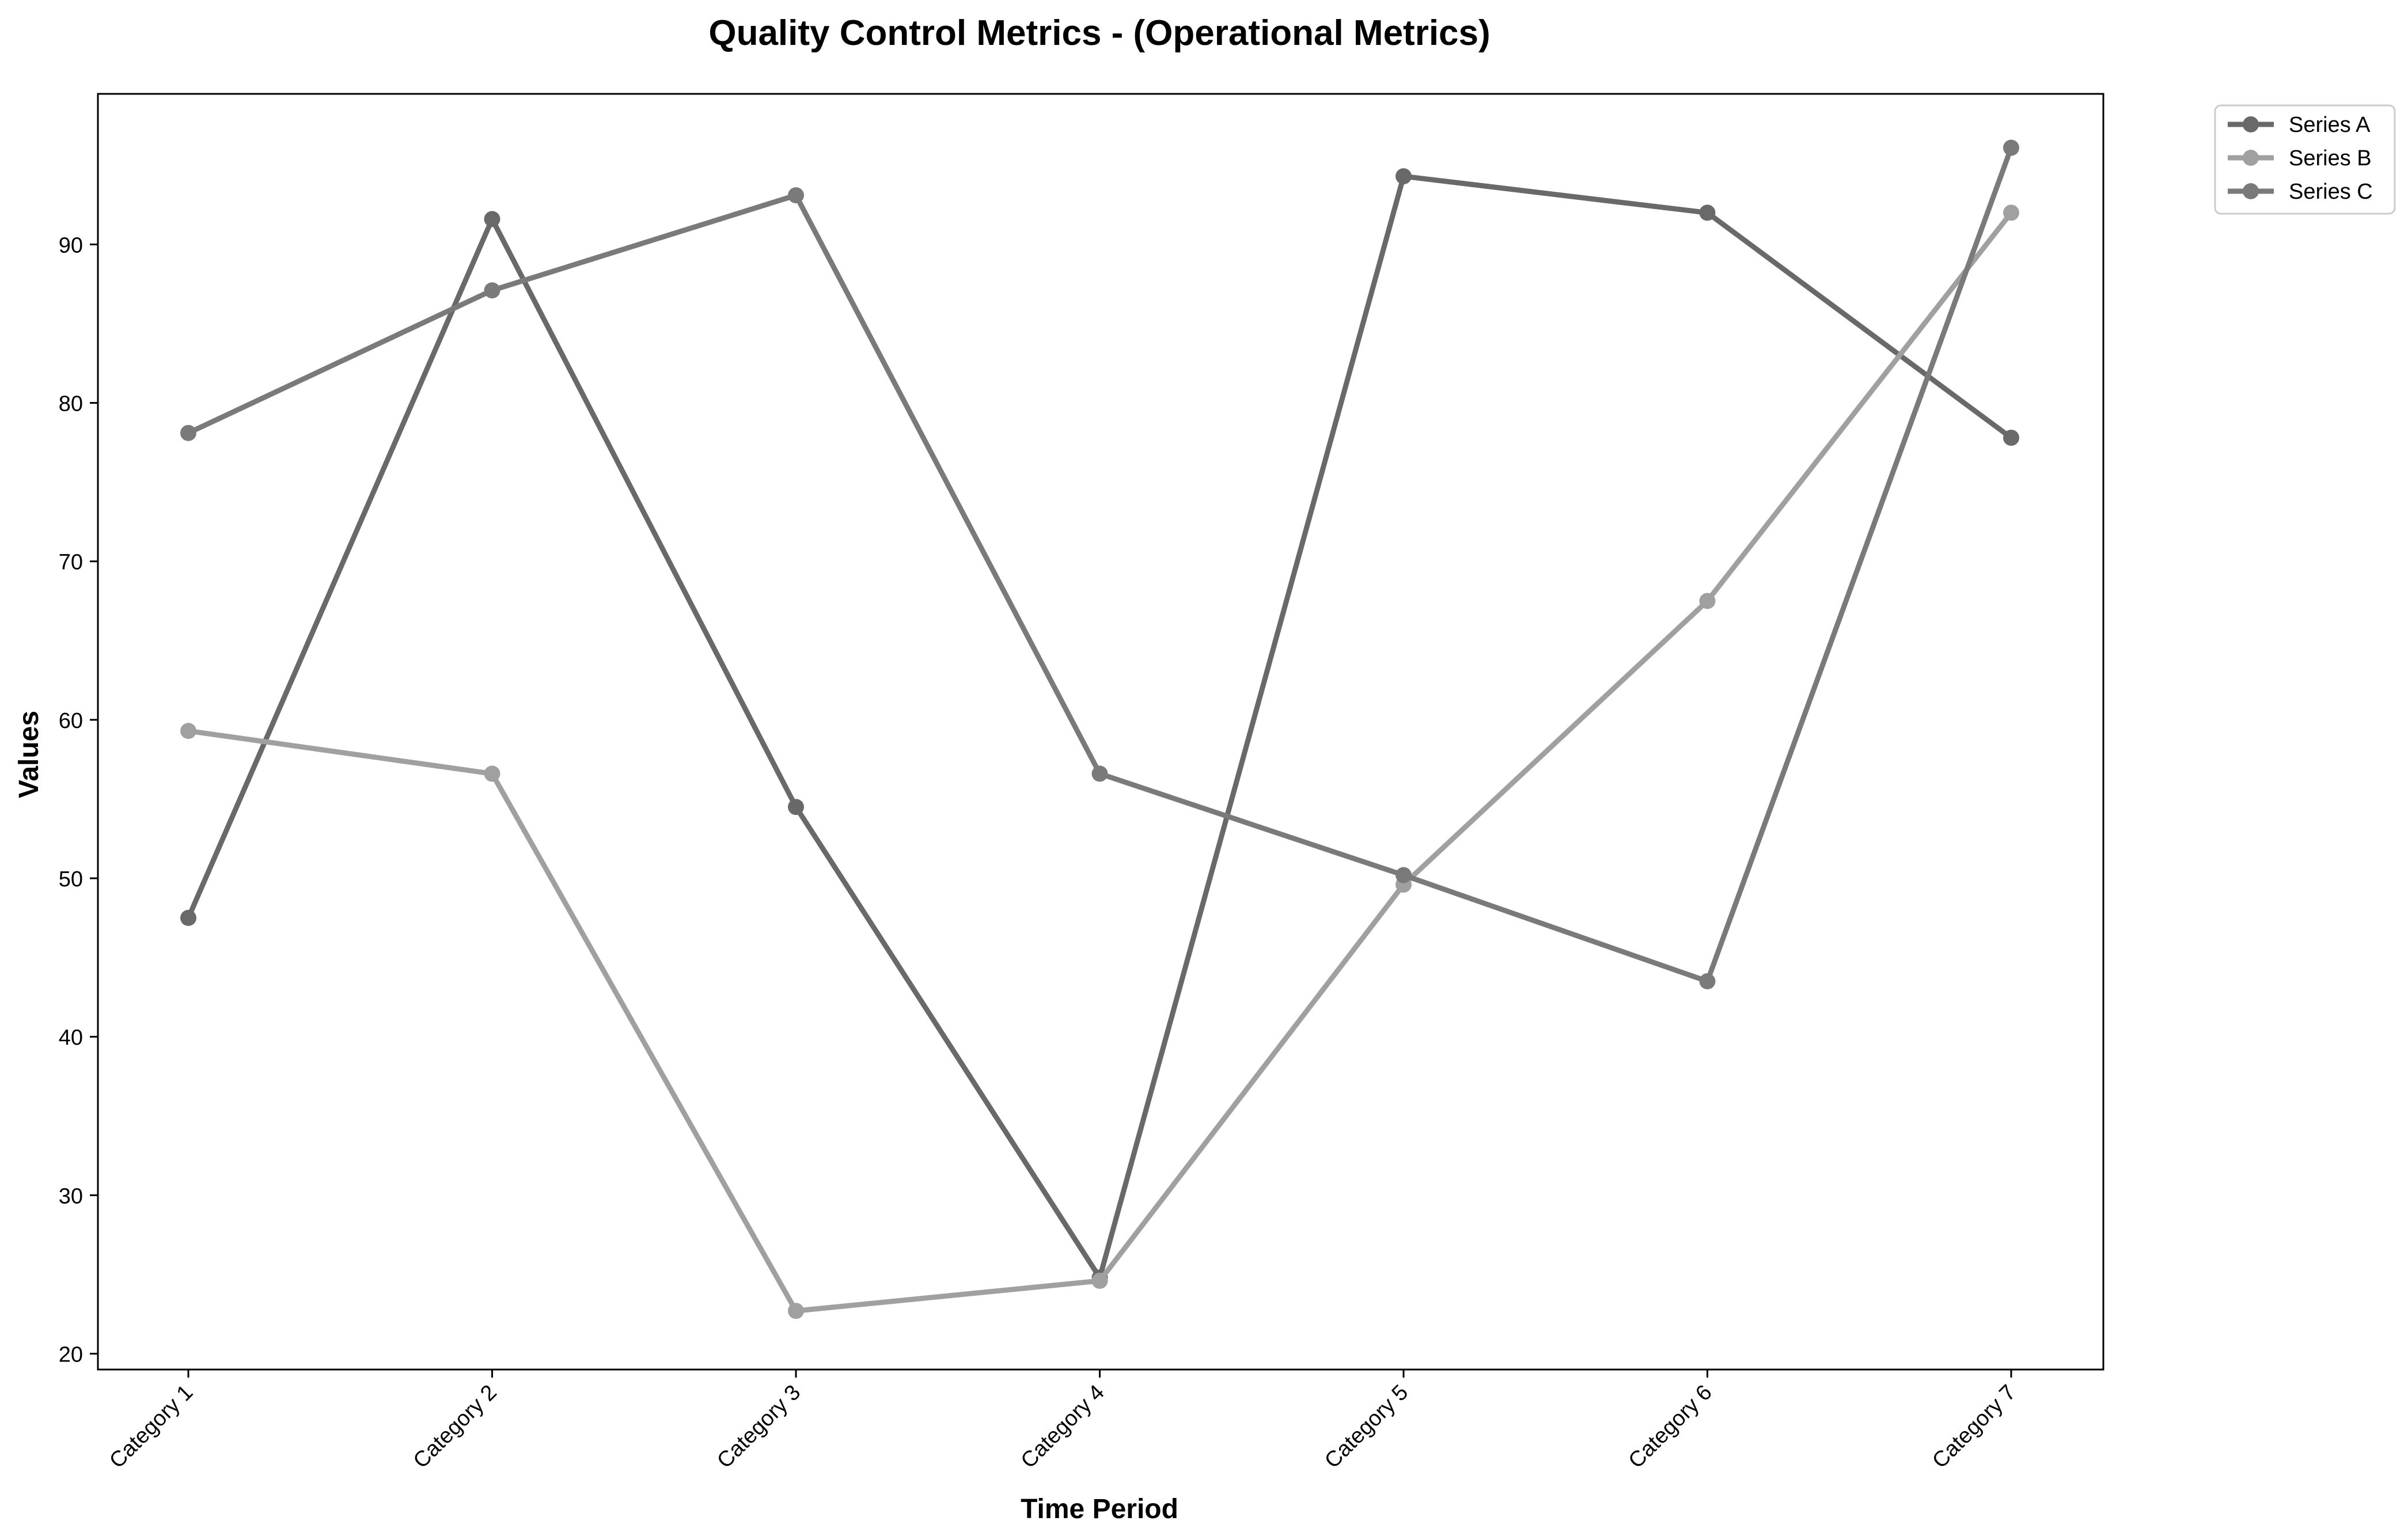  Describe the element at coordinates (1974, 1426) in the screenshot. I see `x-tick-label: Category 7` at that location.